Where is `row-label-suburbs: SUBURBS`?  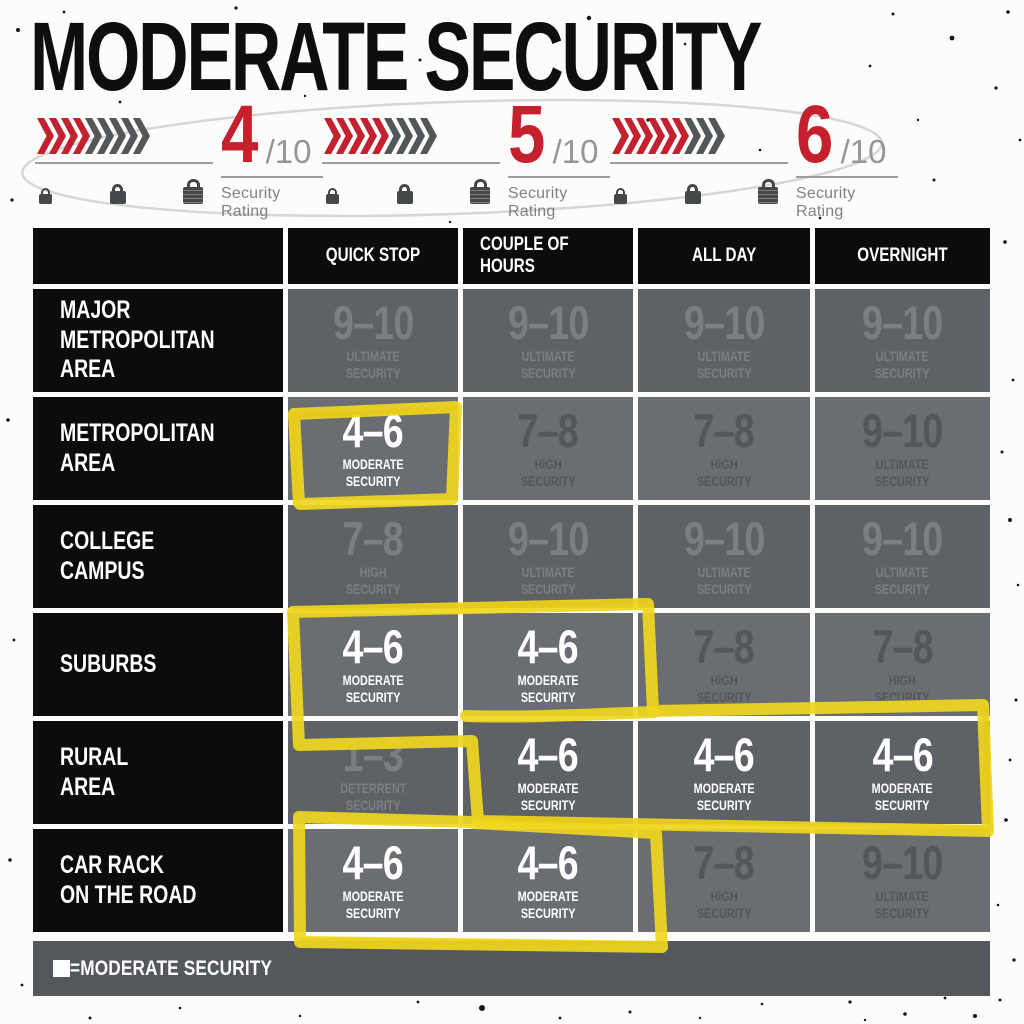 row-label-suburbs: SUBURBS is located at coordinates (158, 664).